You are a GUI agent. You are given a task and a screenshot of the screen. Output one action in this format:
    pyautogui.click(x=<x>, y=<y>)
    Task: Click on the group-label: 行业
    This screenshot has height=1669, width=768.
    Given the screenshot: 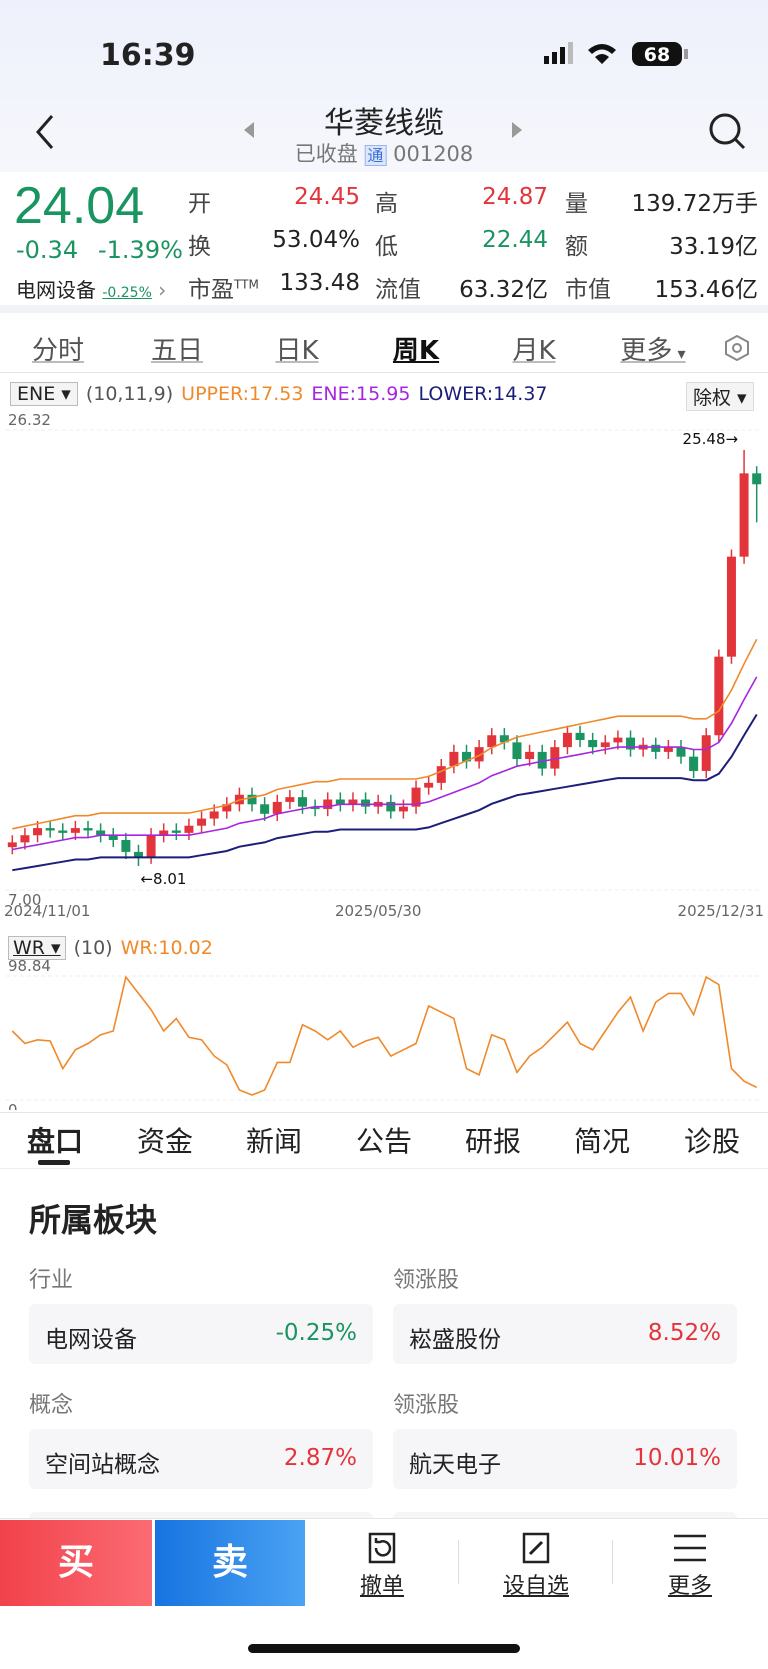 What is the action you would take?
    pyautogui.click(x=51, y=1280)
    